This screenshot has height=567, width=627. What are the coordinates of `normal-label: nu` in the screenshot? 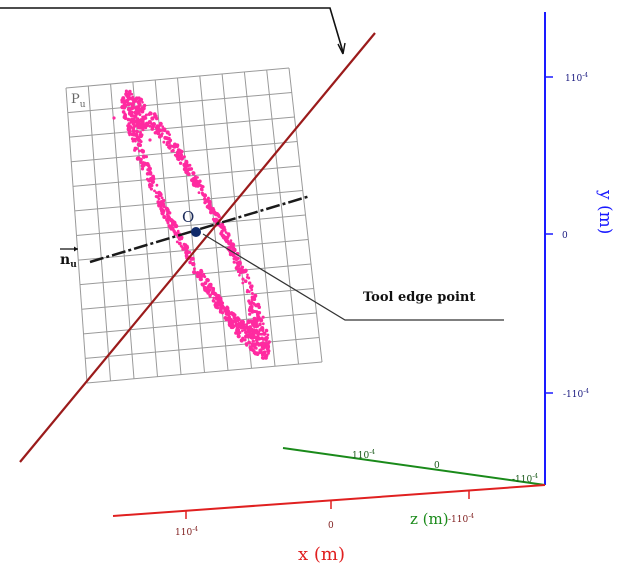 It's located at (69, 258).